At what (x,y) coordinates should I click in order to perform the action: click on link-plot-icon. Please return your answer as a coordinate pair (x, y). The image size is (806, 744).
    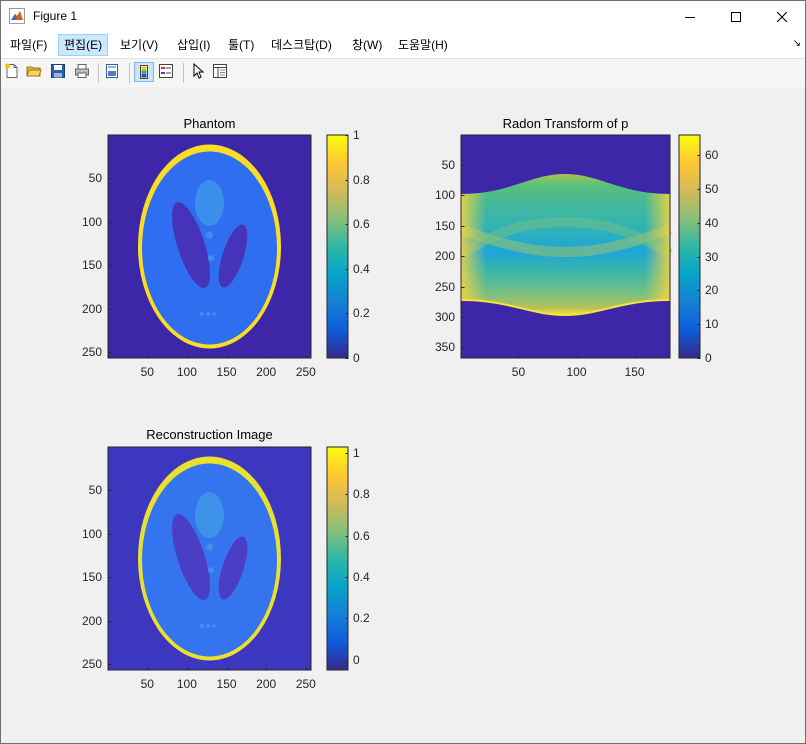
    Looking at the image, I should click on (144, 72).